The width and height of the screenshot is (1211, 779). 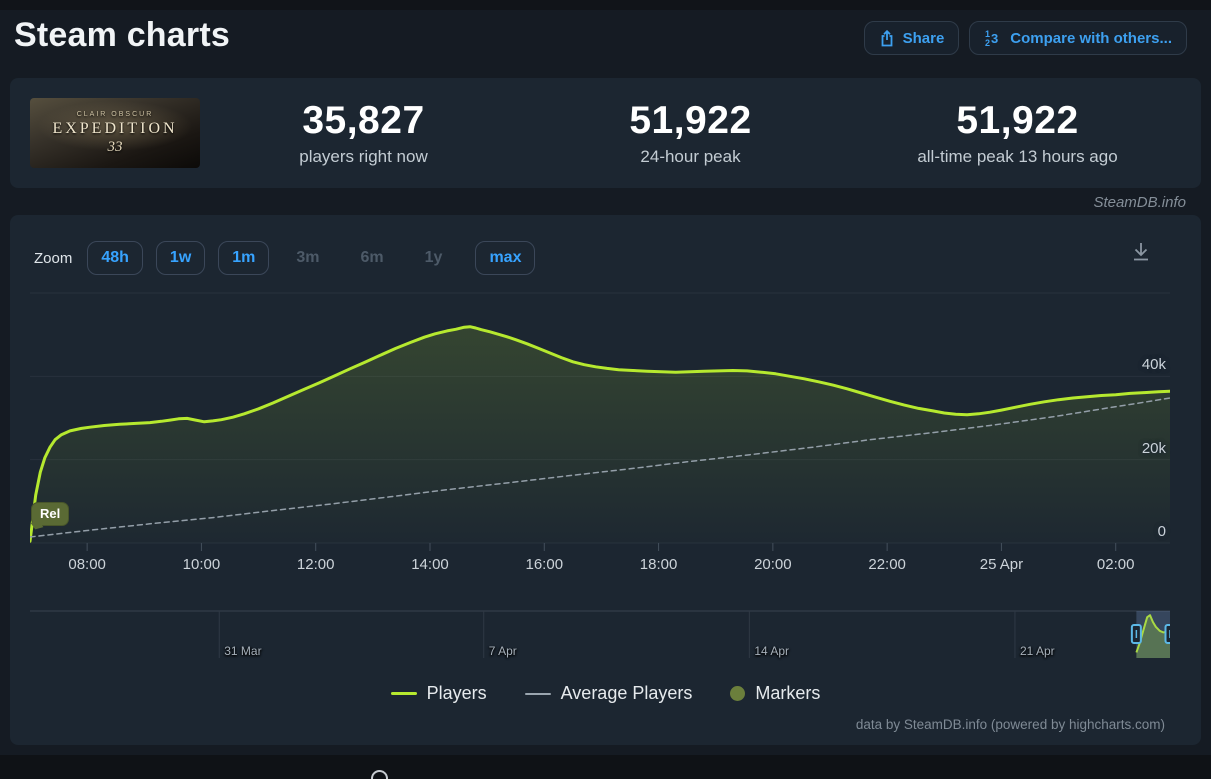 What do you see at coordinates (658, 564) in the screenshot?
I see `x-tick-label: 18:00` at bounding box center [658, 564].